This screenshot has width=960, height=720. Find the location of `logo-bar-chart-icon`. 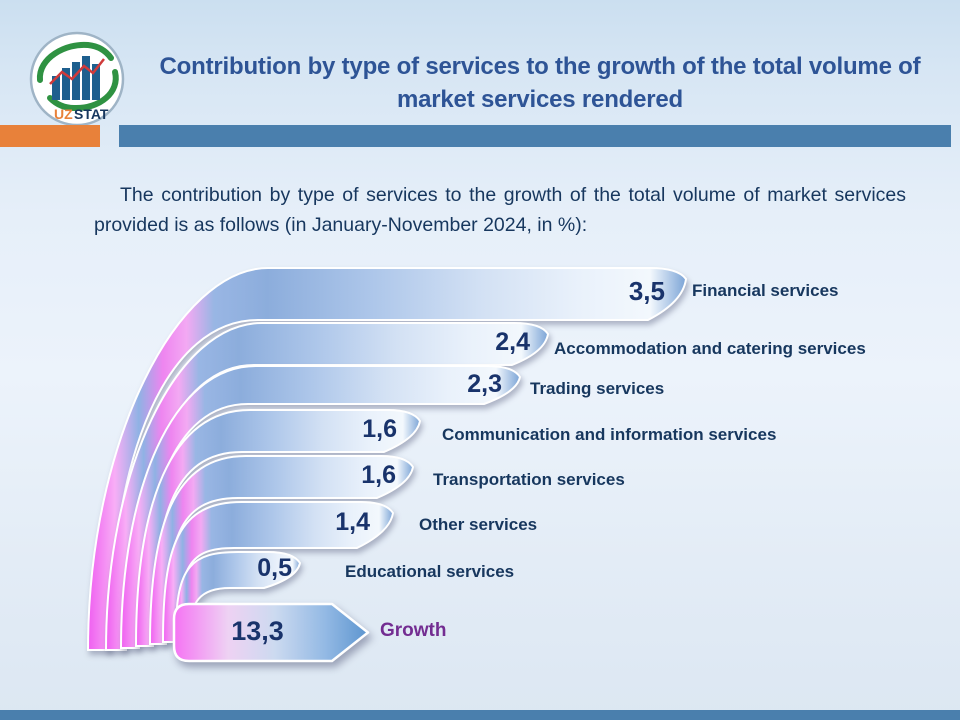

logo-bar-chart-icon is located at coordinates (76, 78).